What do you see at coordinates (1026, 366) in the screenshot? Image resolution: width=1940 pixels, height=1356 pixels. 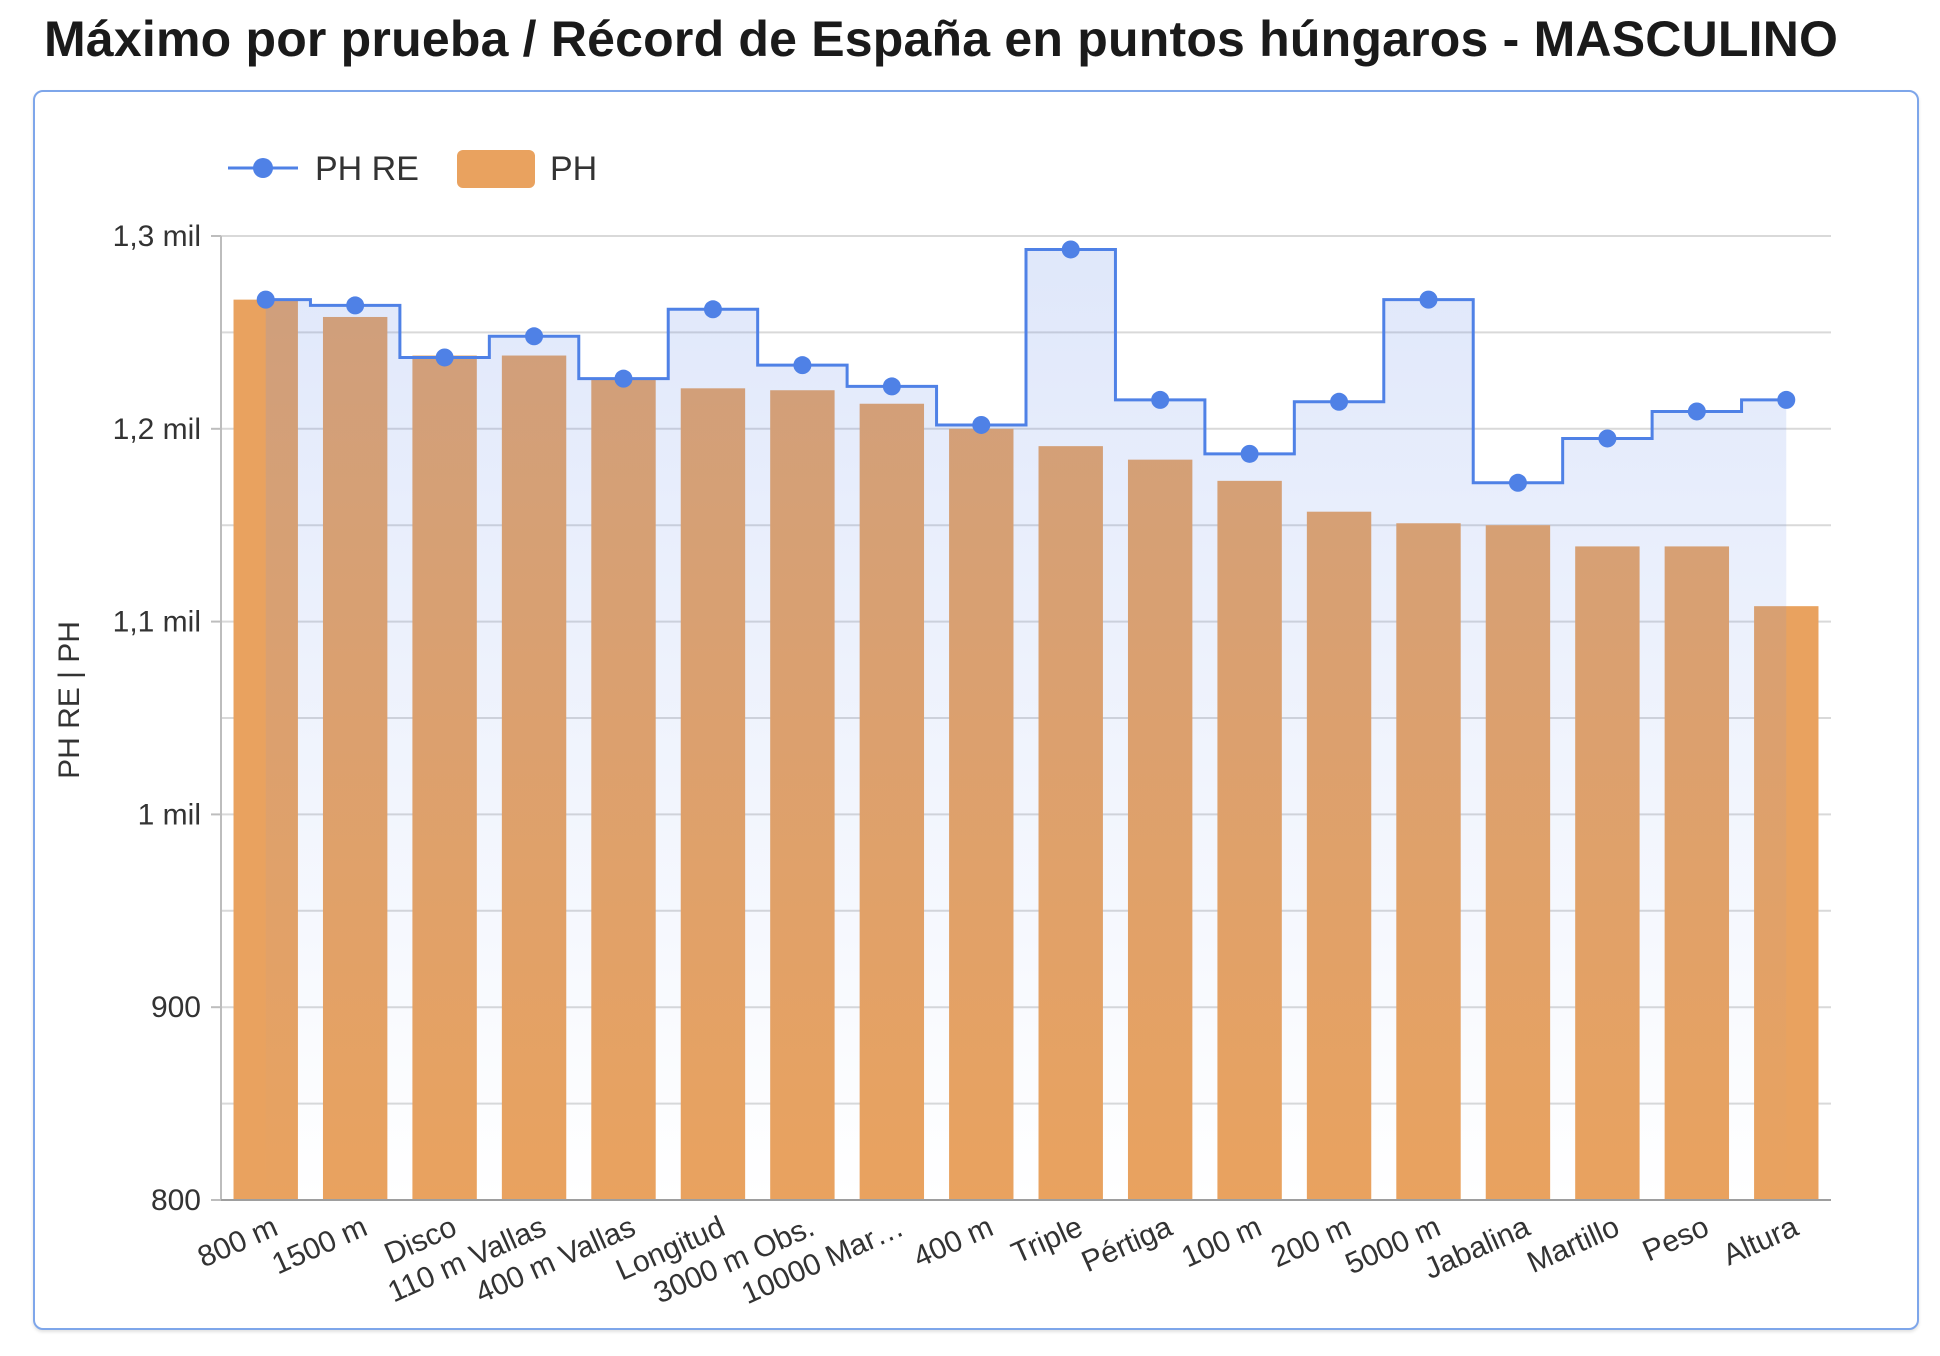 I see `line-ph-re` at bounding box center [1026, 366].